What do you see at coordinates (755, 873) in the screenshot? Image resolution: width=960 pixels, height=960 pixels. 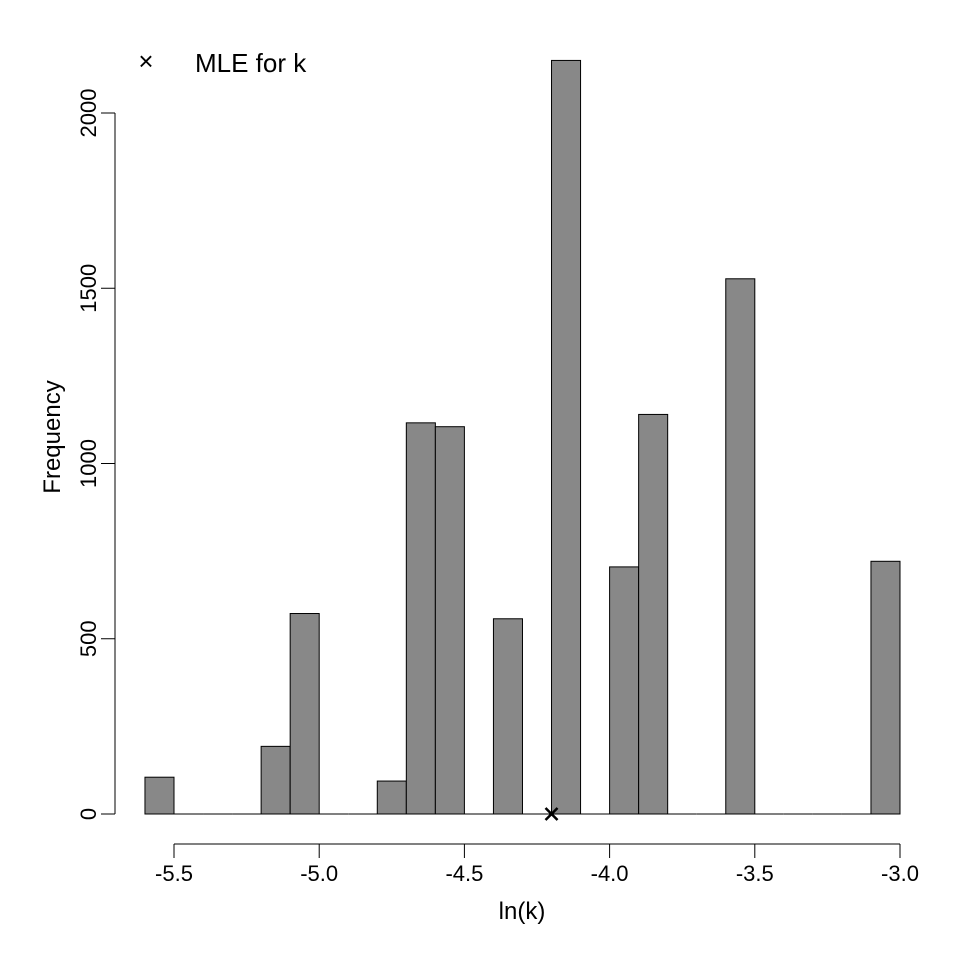 I see `x-tick-label: -3.5` at bounding box center [755, 873].